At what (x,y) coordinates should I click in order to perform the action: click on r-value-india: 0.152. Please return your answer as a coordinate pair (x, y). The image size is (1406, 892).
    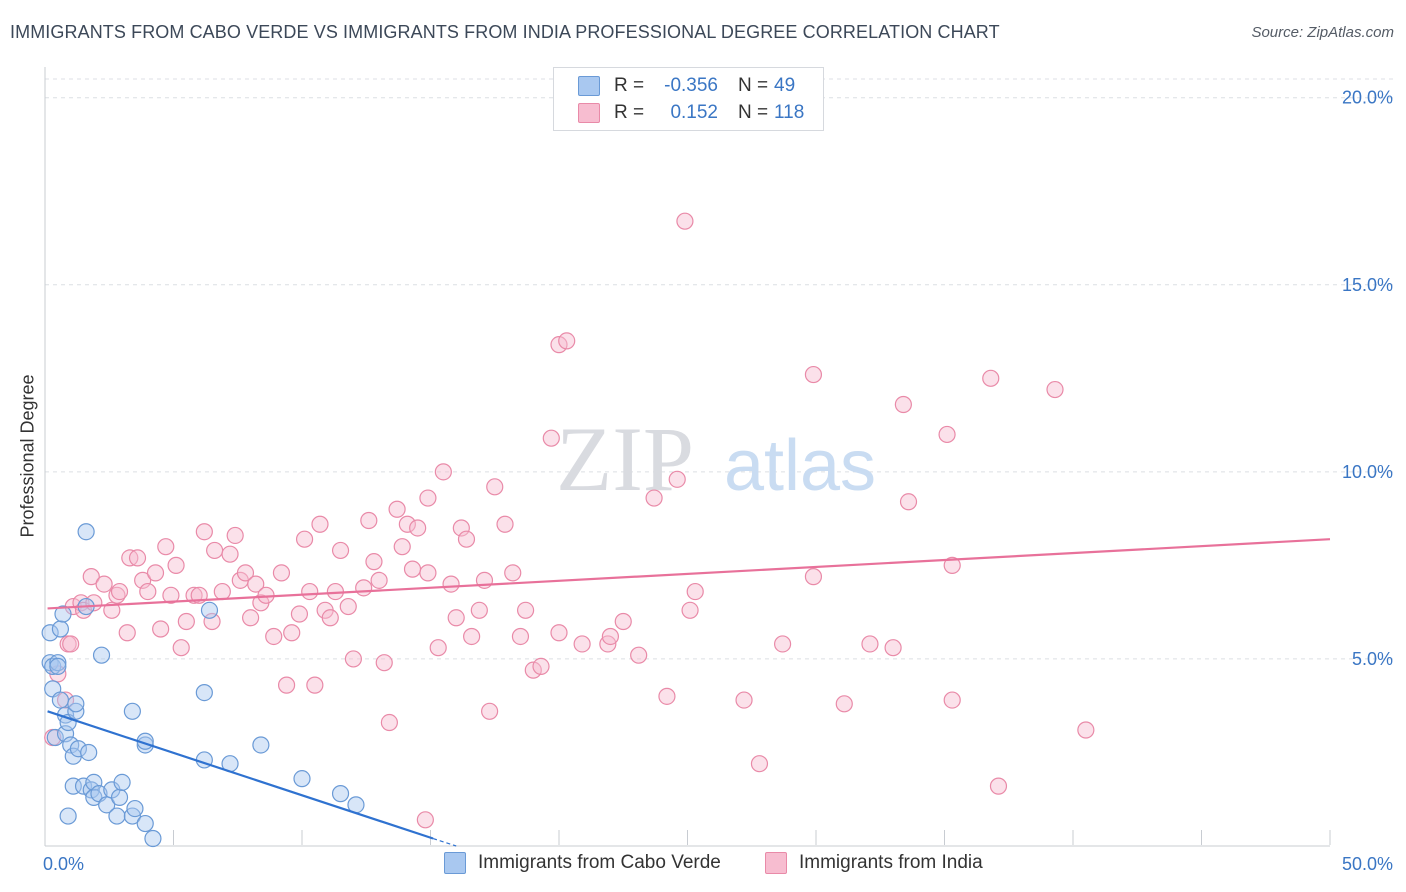
    Looking at the image, I should click on (694, 112).